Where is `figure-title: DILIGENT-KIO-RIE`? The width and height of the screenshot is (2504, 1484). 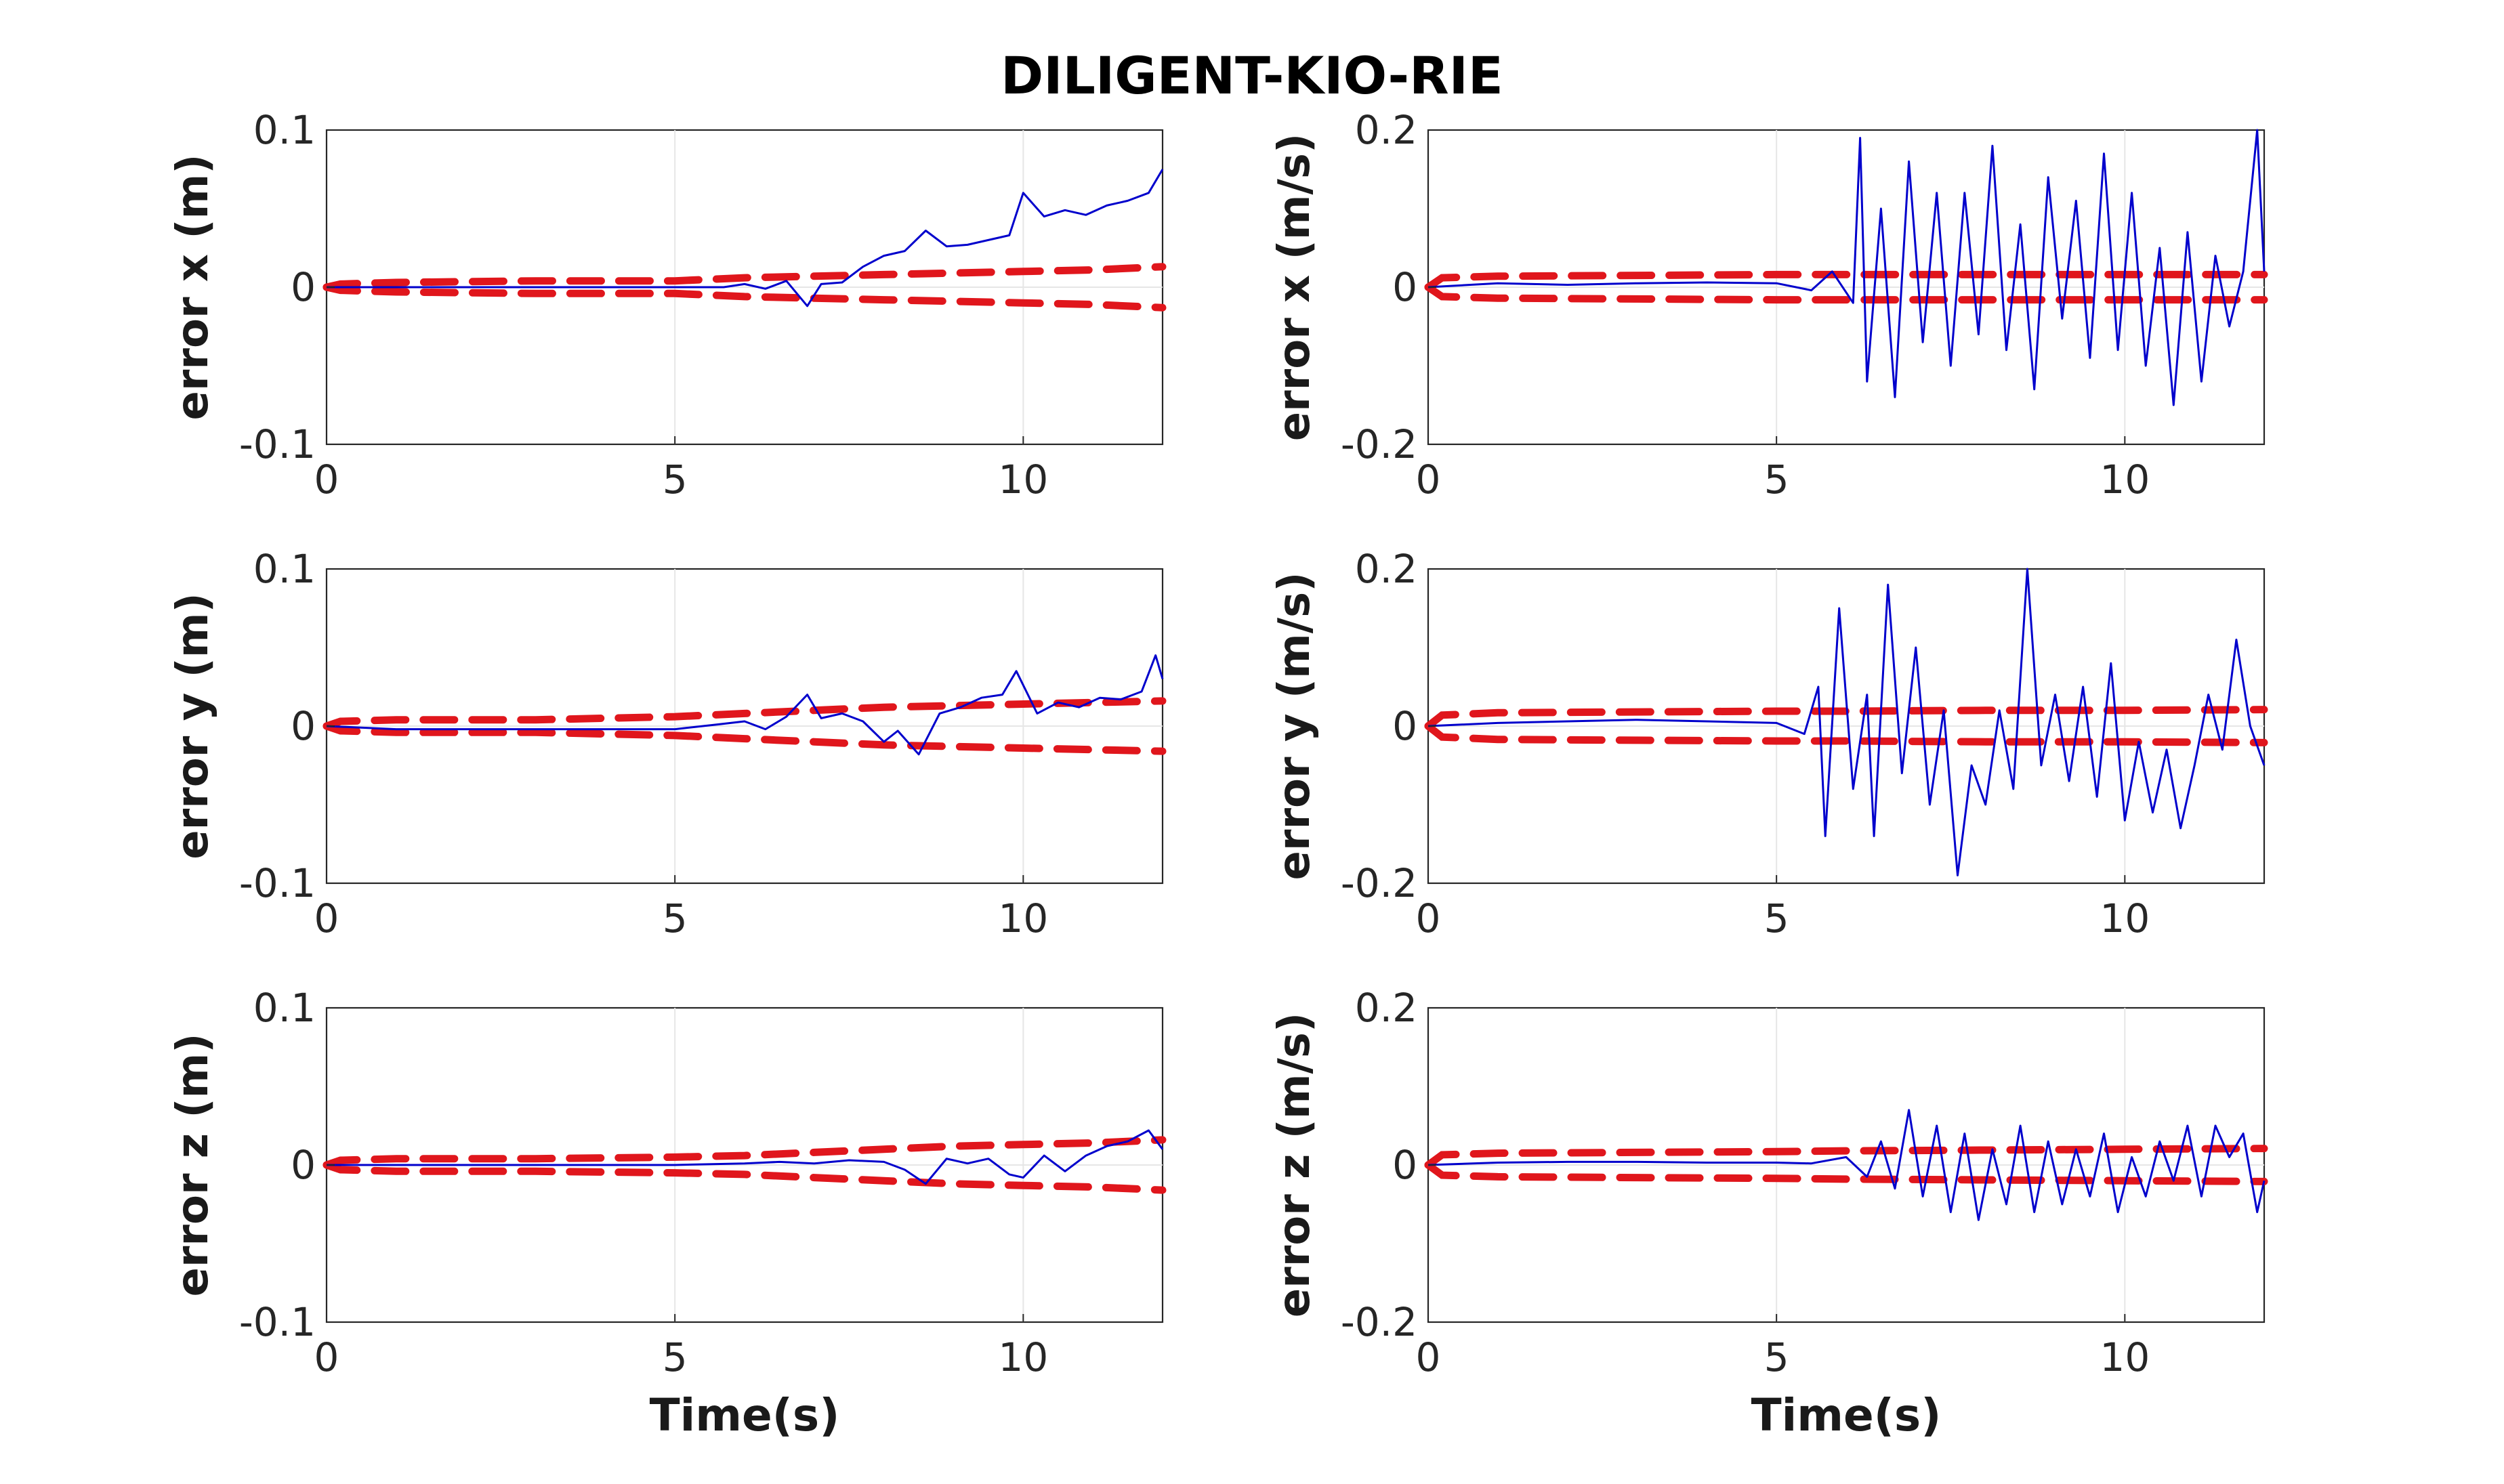
figure-title: DILIGENT-KIO-RIE is located at coordinates (1252, 75).